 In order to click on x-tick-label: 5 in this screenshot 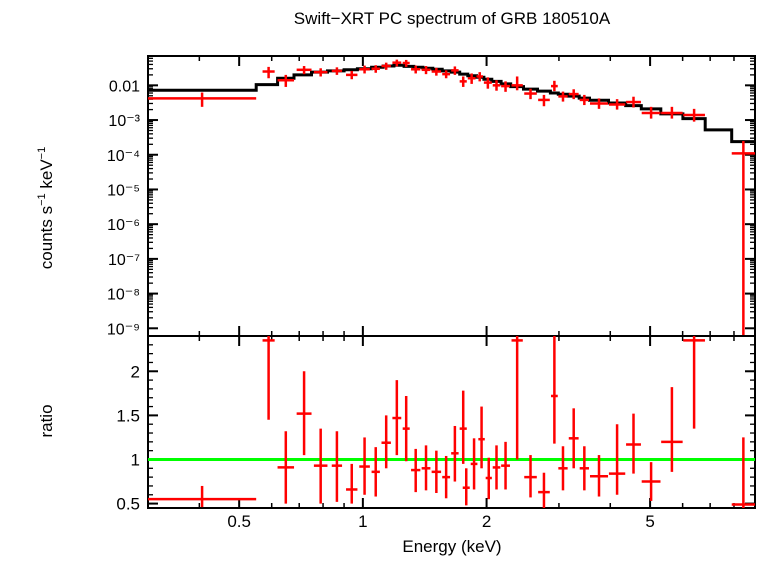, I will do `click(649, 521)`.